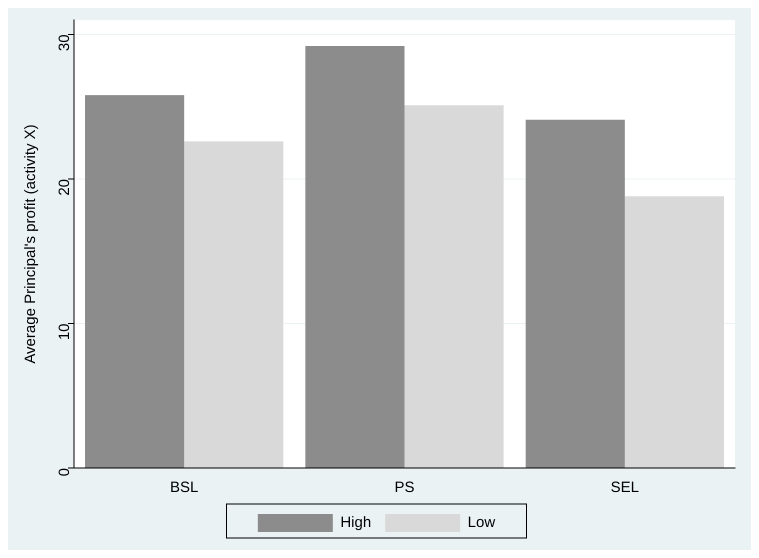 This screenshot has width=759, height=558. What do you see at coordinates (184, 487) in the screenshot?
I see `x-tick-label: BSL` at bounding box center [184, 487].